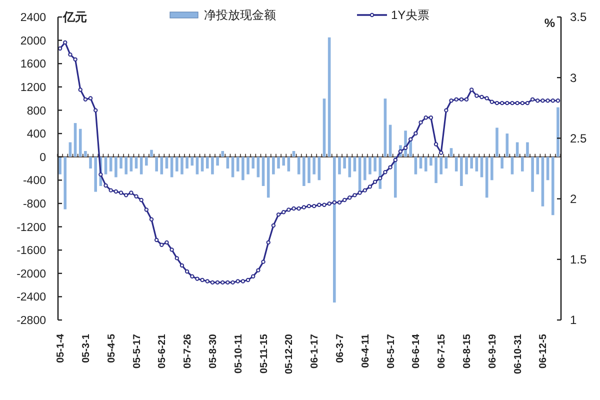 This screenshot has width=600, height=400. I want to click on legend-label: 净投放现金额, so click(240, 15).